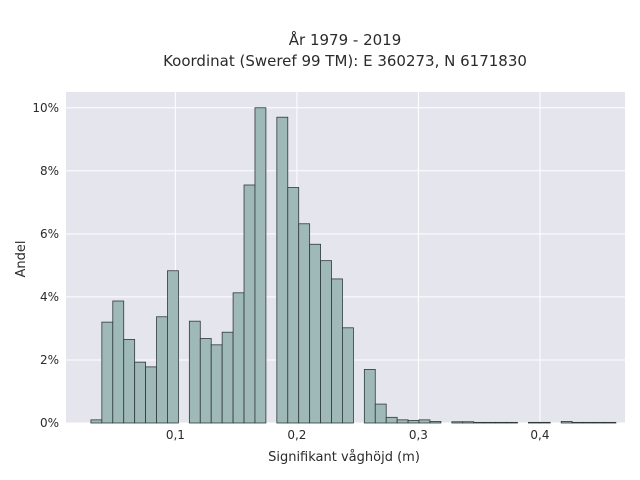  I want to click on chart-title: År 1979 - 2019, so click(345, 39).